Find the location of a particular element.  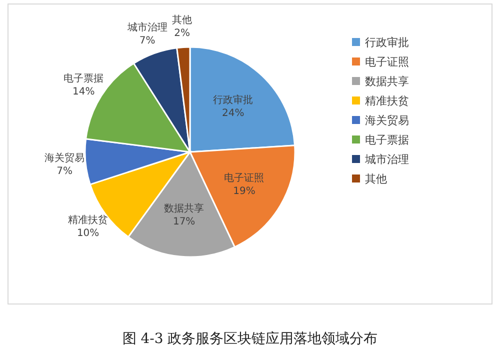

legend-label: 其他 is located at coordinates (376, 179).